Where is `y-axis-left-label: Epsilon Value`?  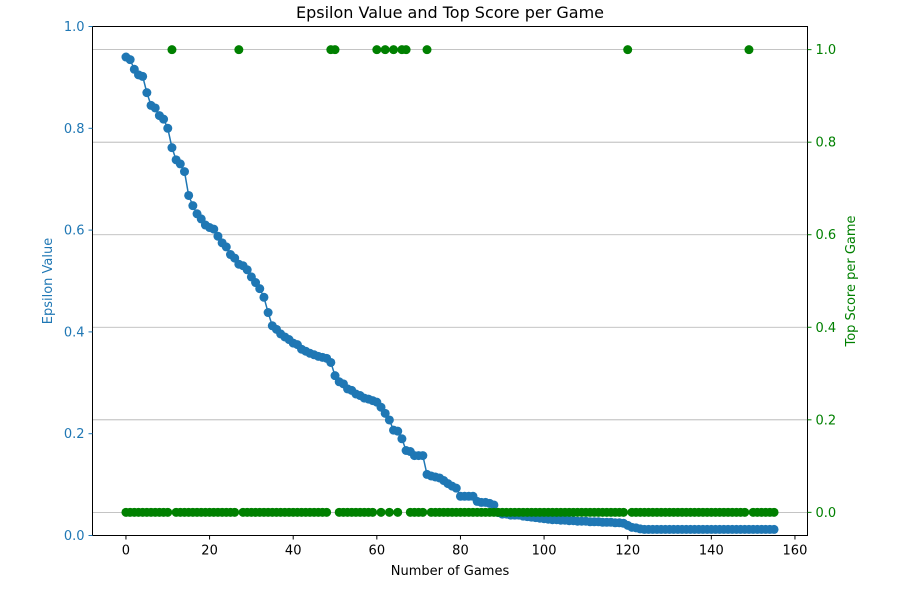
y-axis-left-label: Epsilon Value is located at coordinates (48, 281).